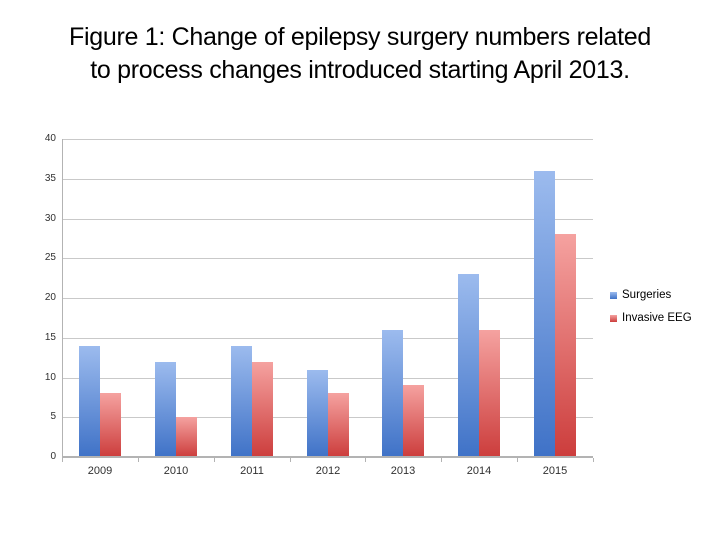 The height and width of the screenshot is (540, 720). Describe the element at coordinates (317, 413) in the screenshot. I see `bar-surgeries-2012` at that location.